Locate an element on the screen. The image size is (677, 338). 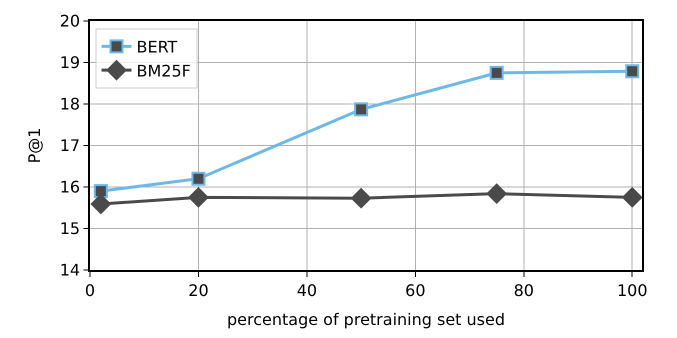
x-tick-label: 40 is located at coordinates (307, 290).